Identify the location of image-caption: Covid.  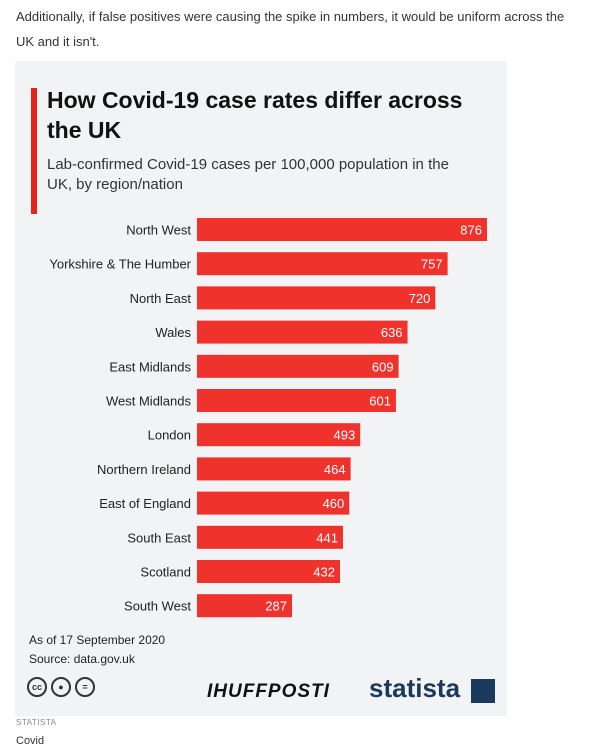
(30, 741).